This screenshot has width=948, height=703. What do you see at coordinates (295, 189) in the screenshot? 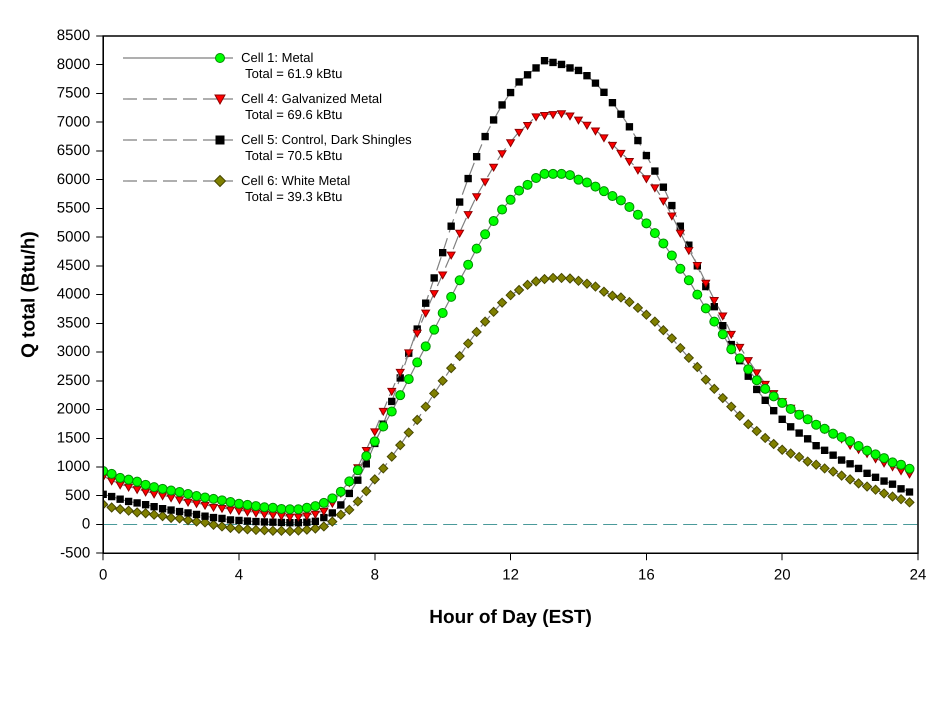
I see `legend-label: Cell 6: White Metal Total = 39.3 kBtu` at bounding box center [295, 189].